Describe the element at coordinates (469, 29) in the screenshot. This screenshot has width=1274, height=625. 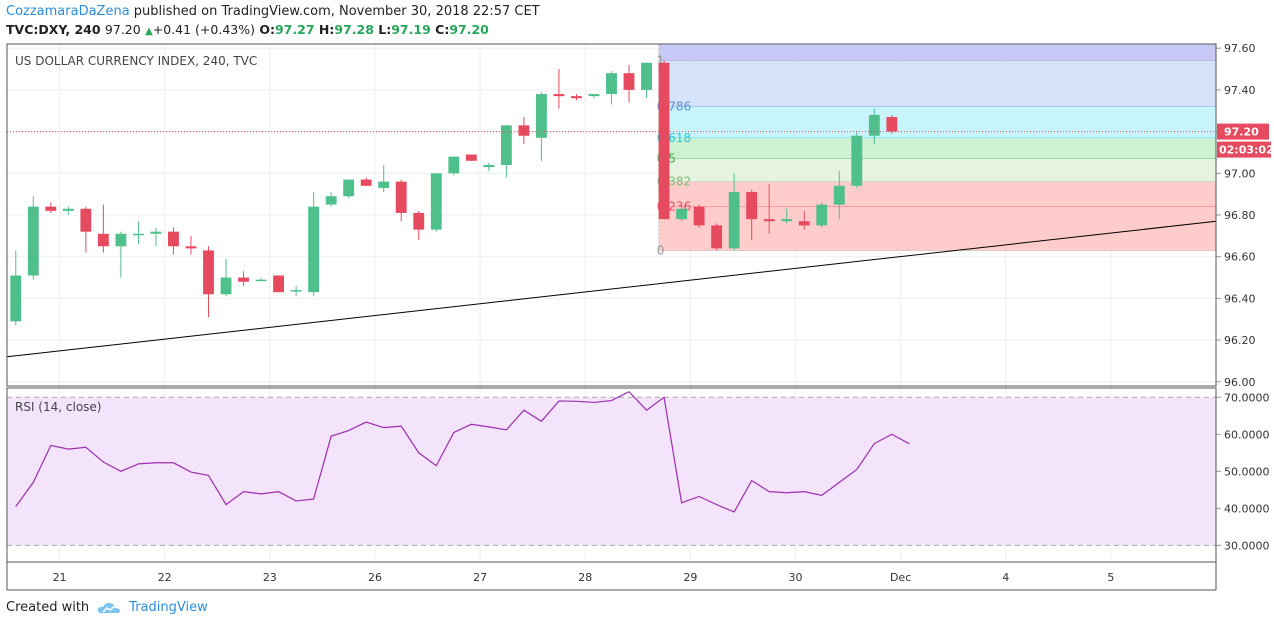
I see `close-value: 97.20` at that location.